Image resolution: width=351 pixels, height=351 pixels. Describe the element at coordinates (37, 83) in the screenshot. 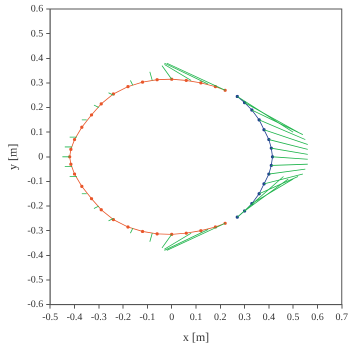

I see `y-tick-label: 0.3` at that location.